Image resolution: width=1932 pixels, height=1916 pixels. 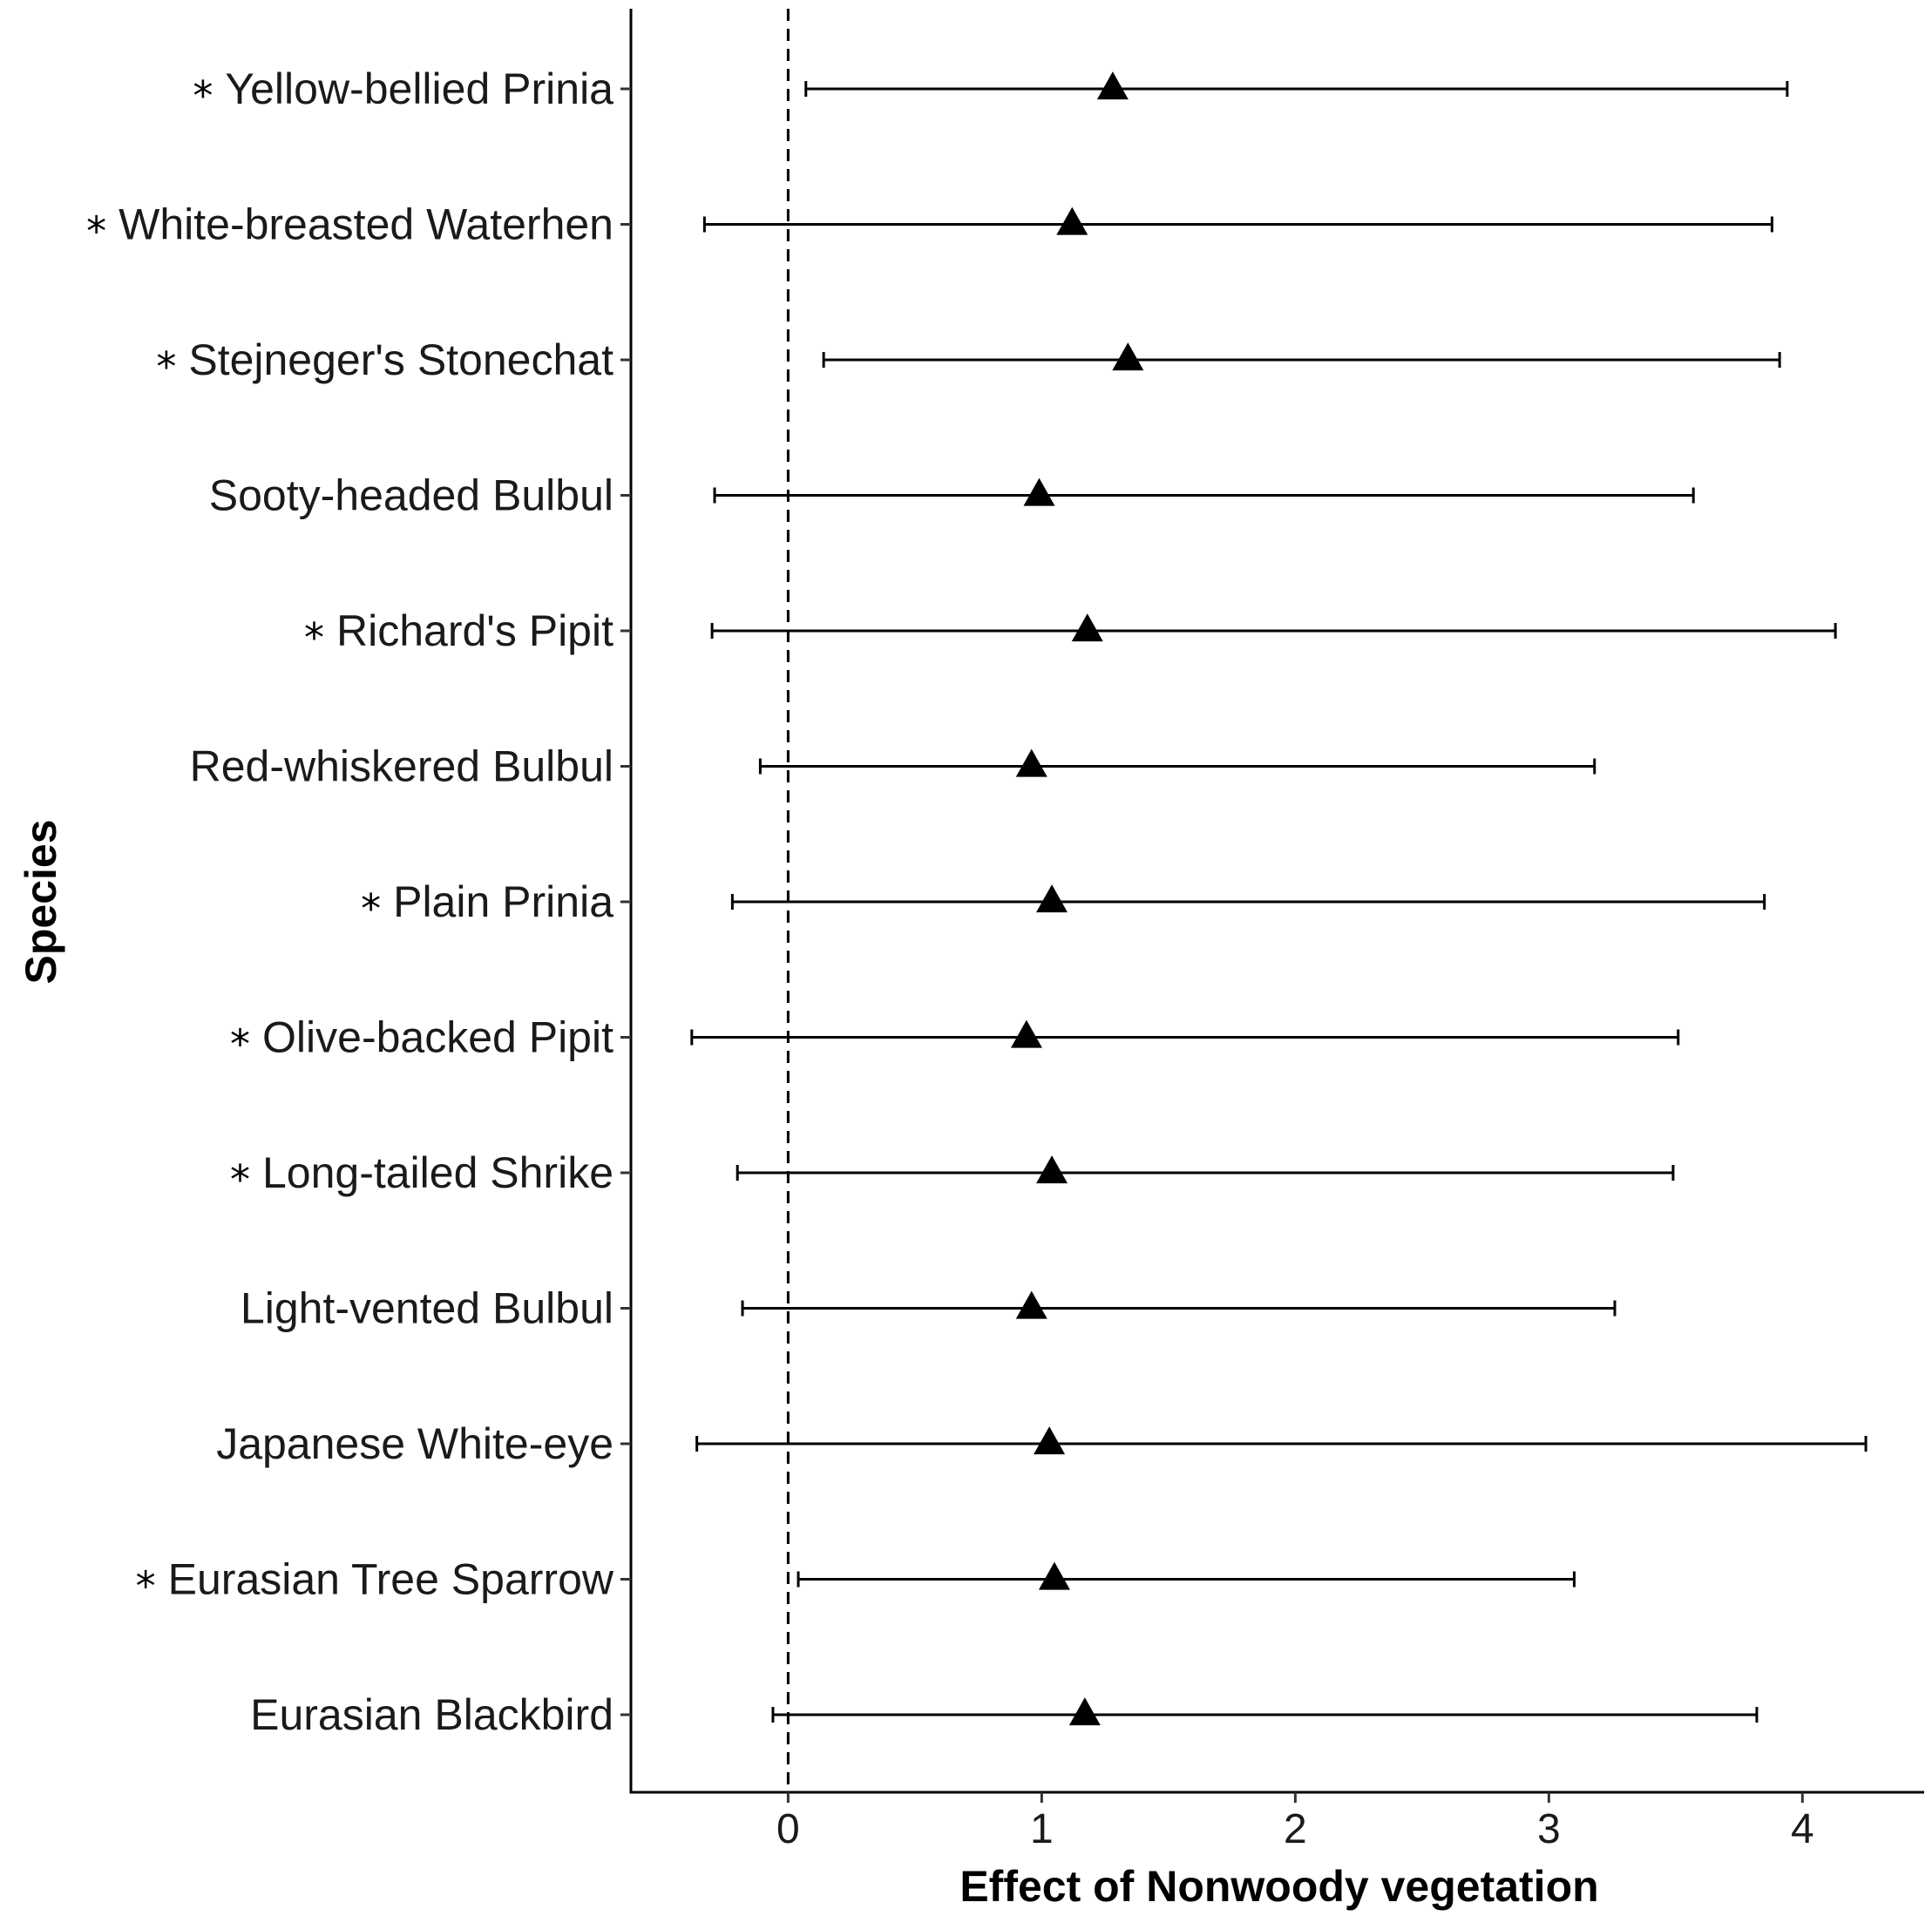 I want to click on x-tick-label: 3, so click(x=1549, y=1829).